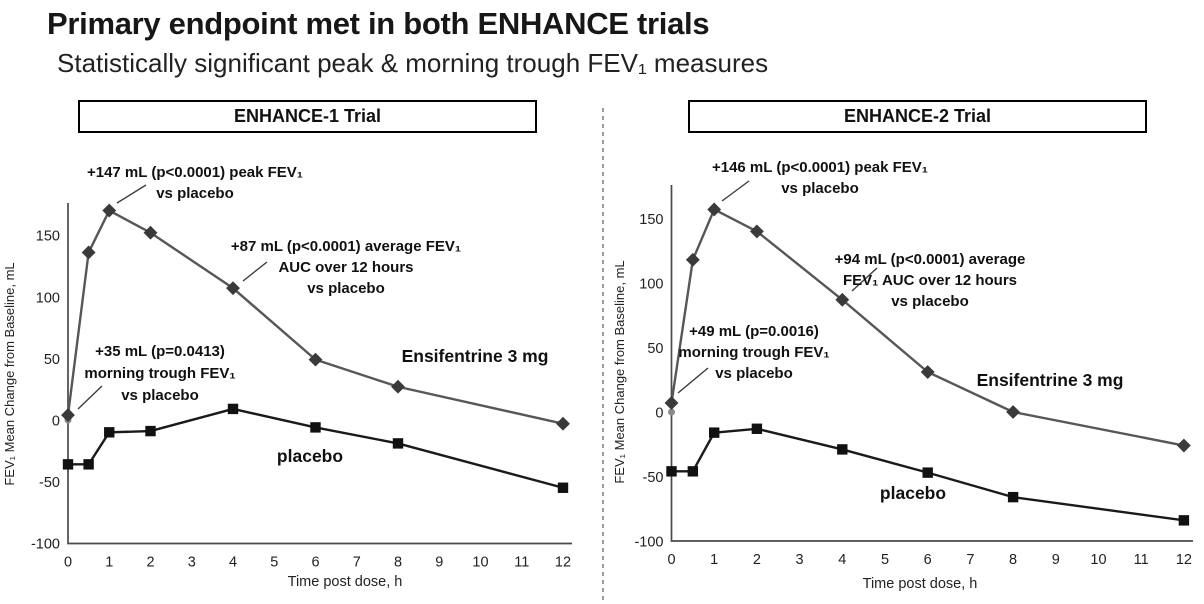 The image size is (1204, 604). I want to click on enhance1-header-label: ENHANCE-1 Trial, so click(307, 116).